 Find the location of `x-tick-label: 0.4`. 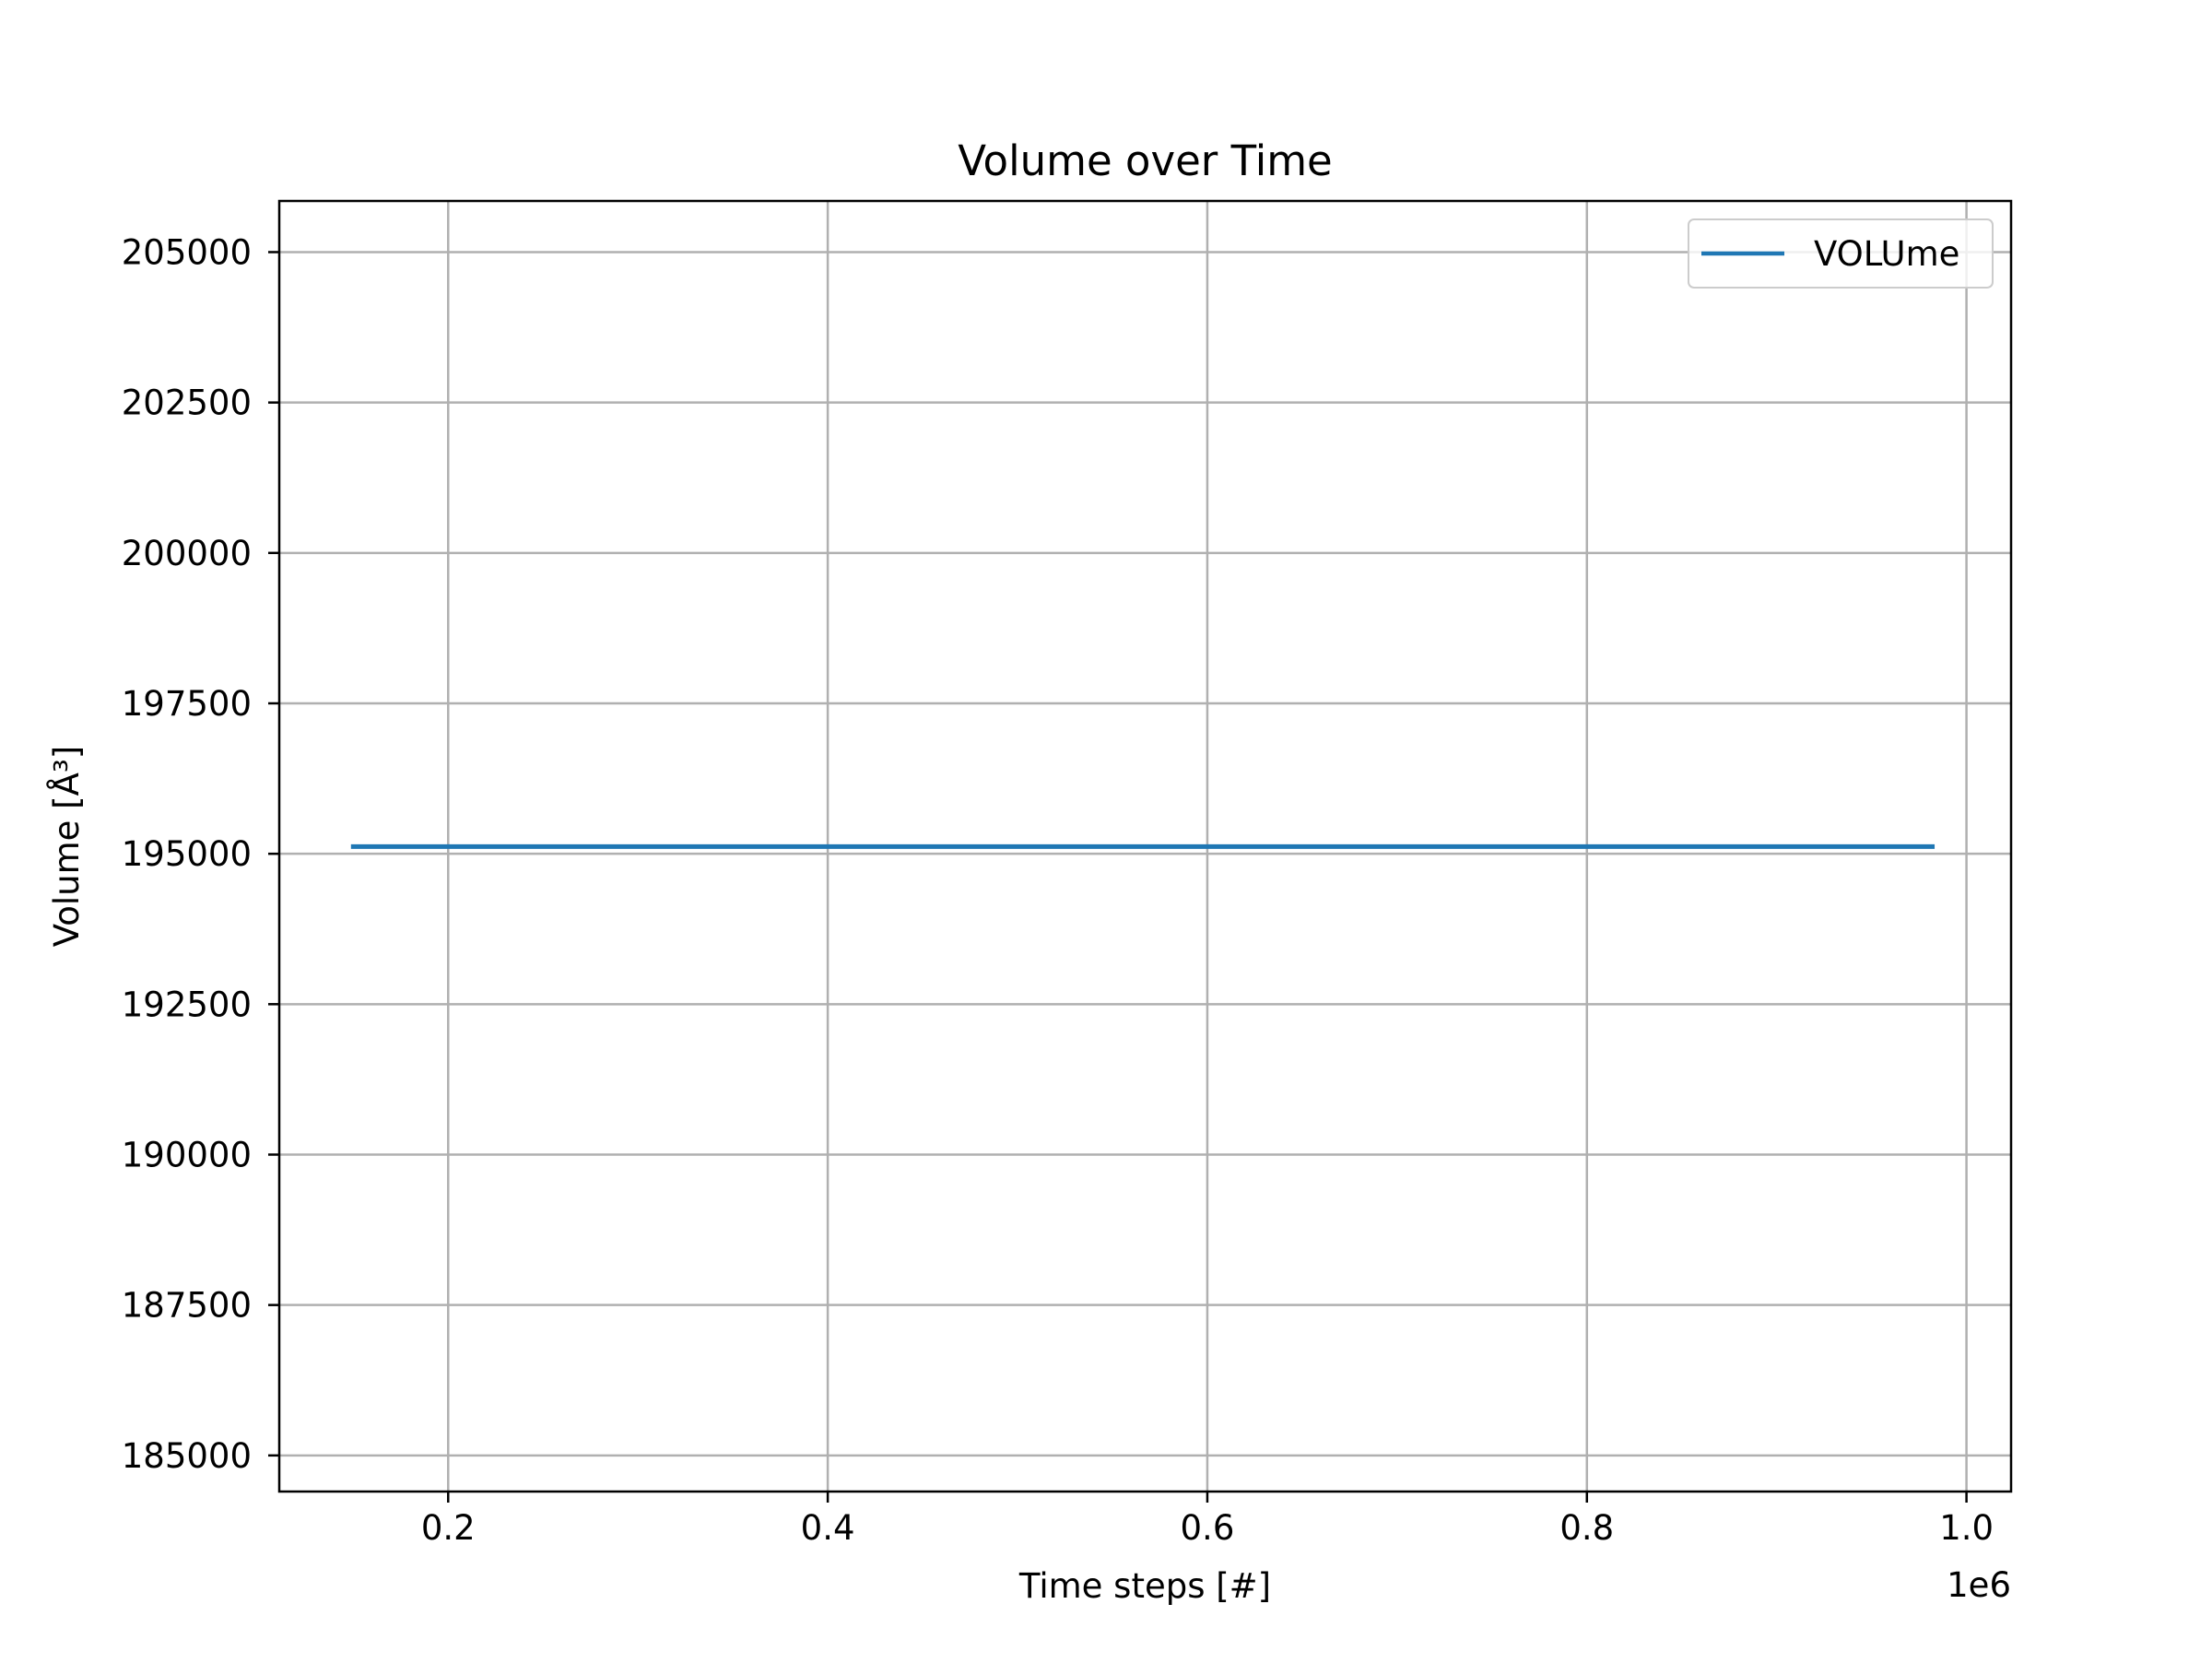

x-tick-label: 0.4 is located at coordinates (828, 1528).